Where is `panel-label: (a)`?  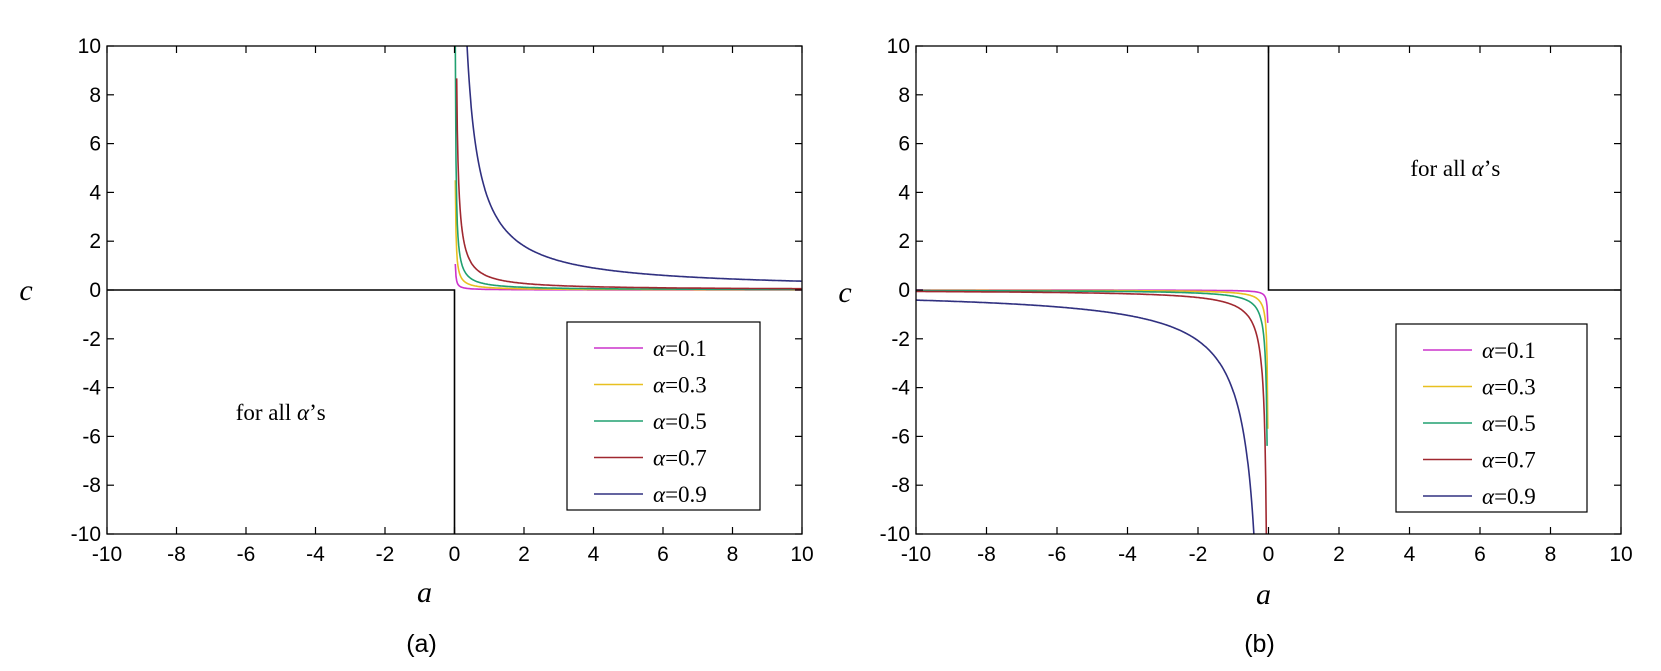 panel-label: (a) is located at coordinates (421, 644).